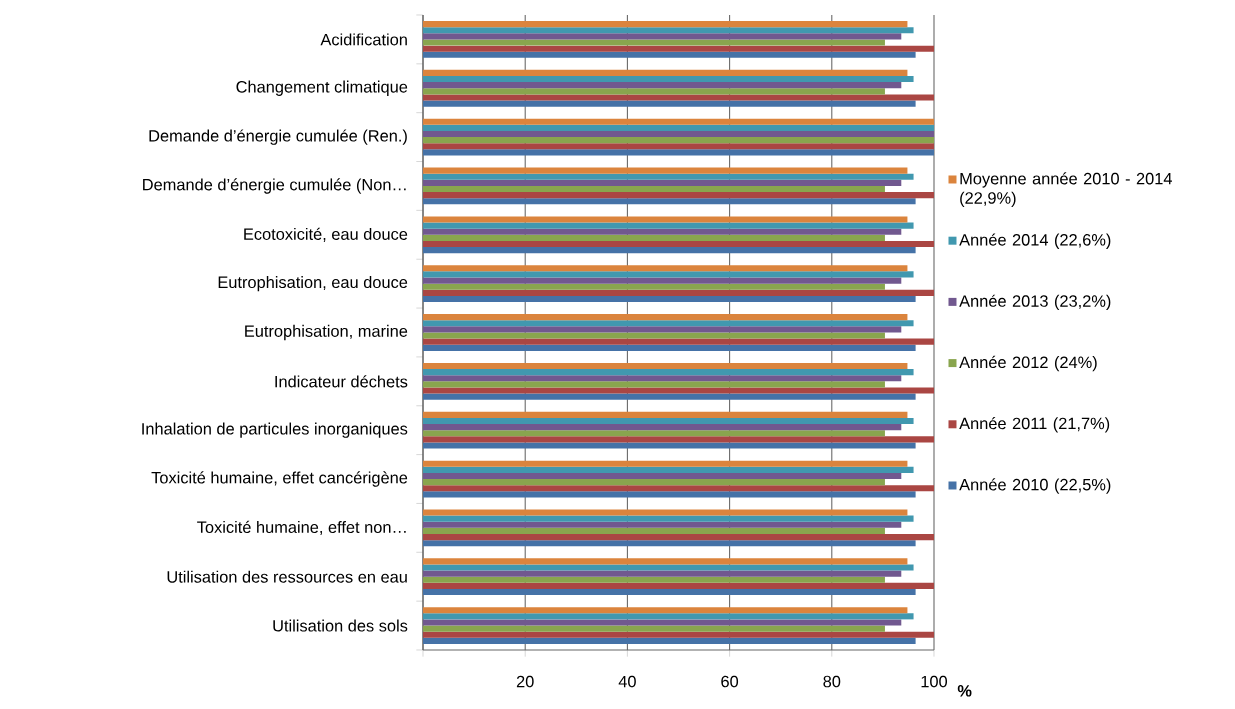  What do you see at coordinates (934, 681) in the screenshot?
I see `x-tick-label: 100` at bounding box center [934, 681].